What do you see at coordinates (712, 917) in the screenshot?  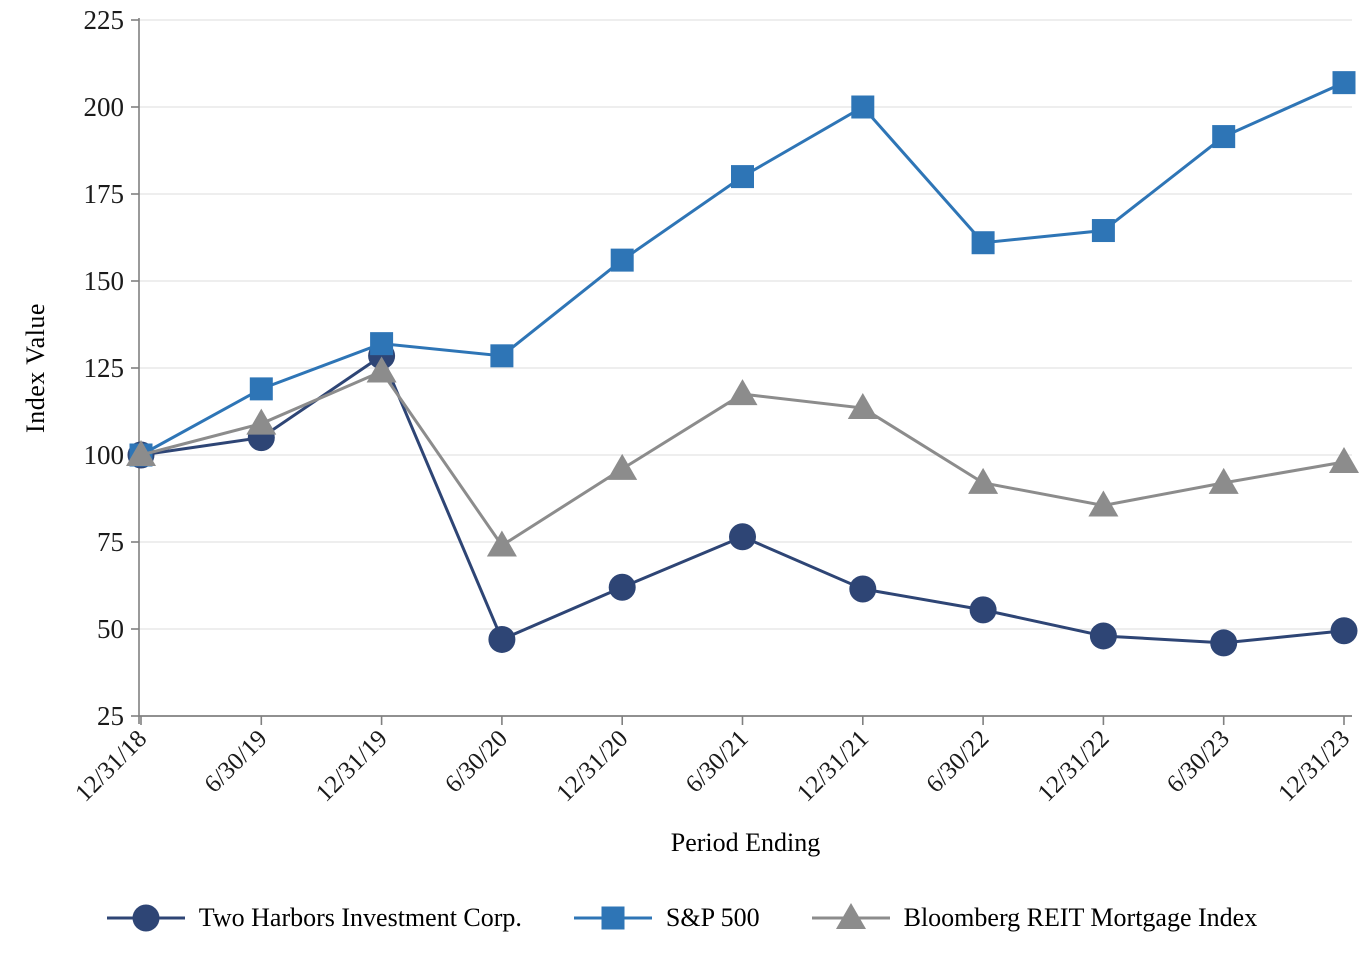 I see `legend-label-sp500: S&P 500` at bounding box center [712, 917].